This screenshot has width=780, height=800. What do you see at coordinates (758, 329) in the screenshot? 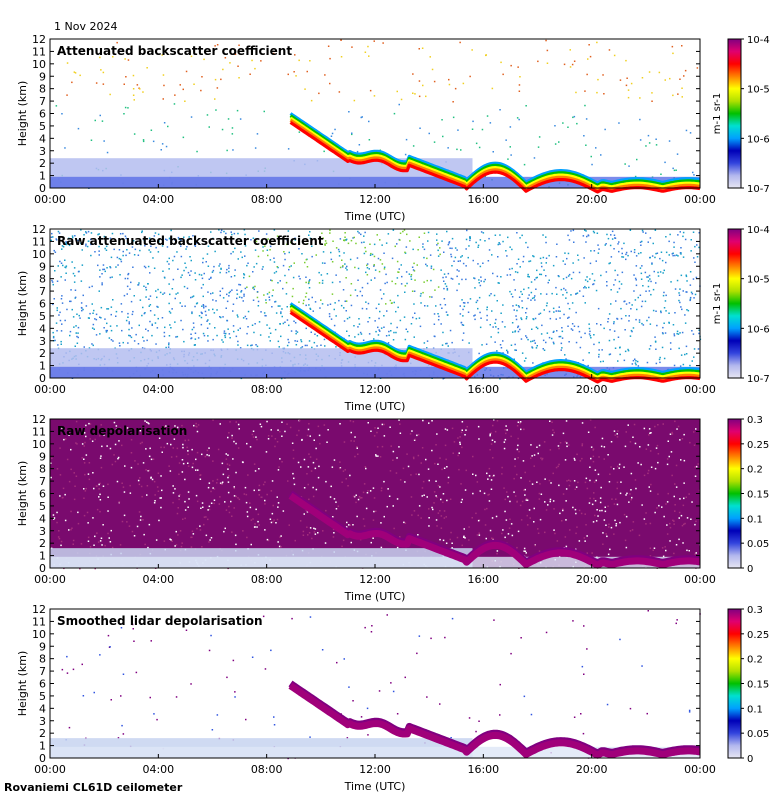
I see `colorbar-tick-label: 10-6` at bounding box center [758, 329].